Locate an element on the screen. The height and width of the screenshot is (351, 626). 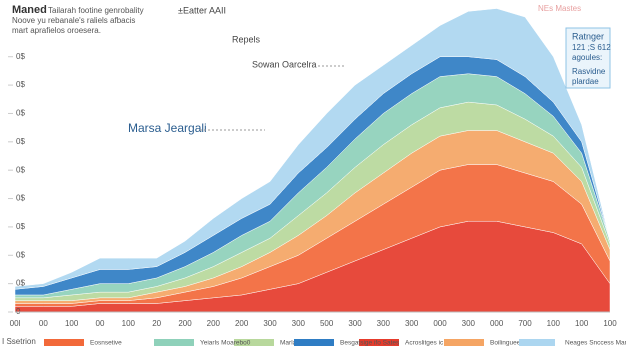
subtitle: mart aprafielos oroesera. is located at coordinates (56, 30).